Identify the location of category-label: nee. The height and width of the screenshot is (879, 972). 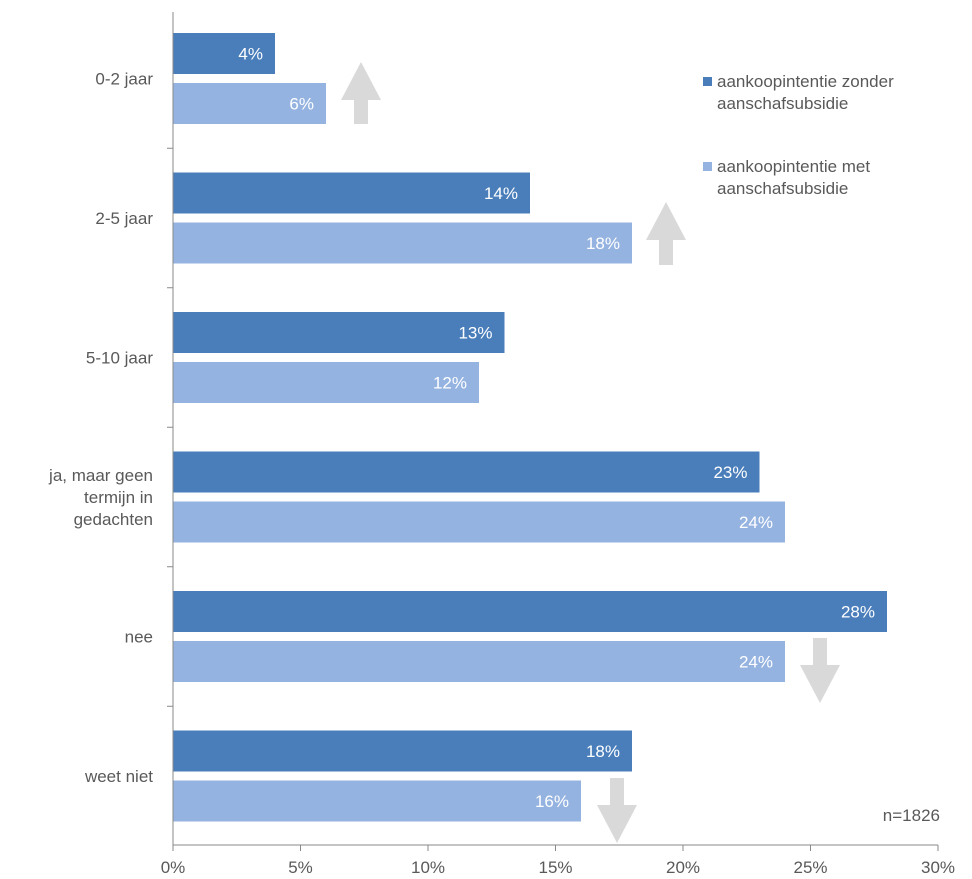
(139, 637).